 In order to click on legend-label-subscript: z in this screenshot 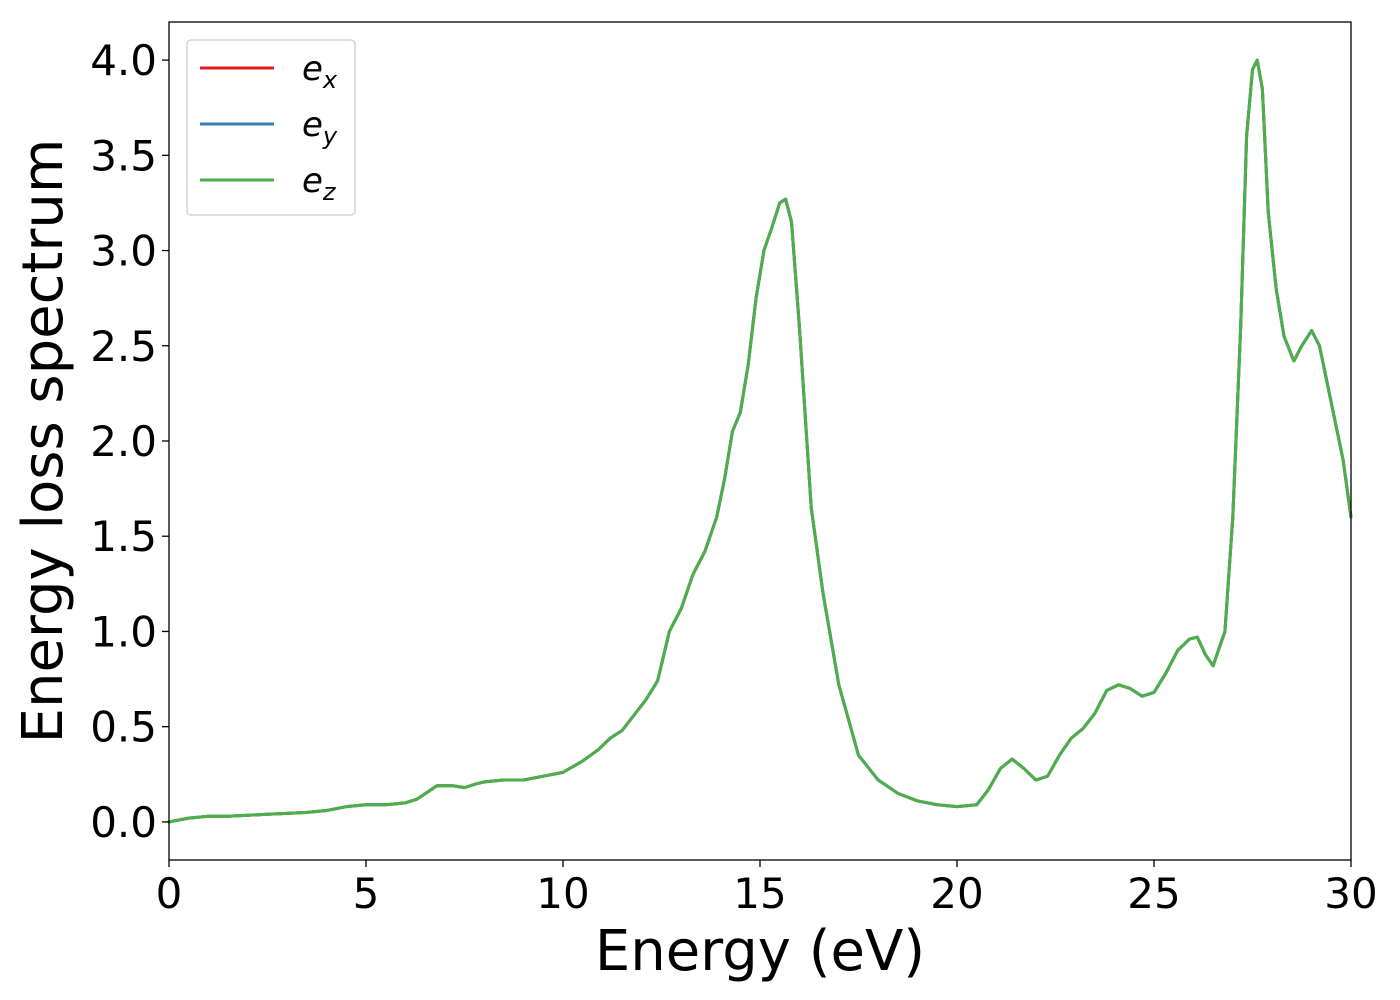, I will do `click(329, 192)`.